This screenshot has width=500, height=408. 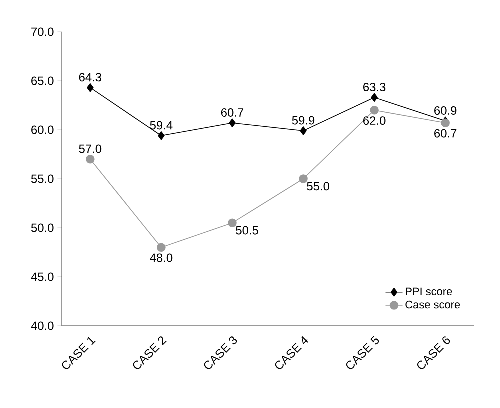 I want to click on y-tick-label: 40.0, so click(x=42, y=326).